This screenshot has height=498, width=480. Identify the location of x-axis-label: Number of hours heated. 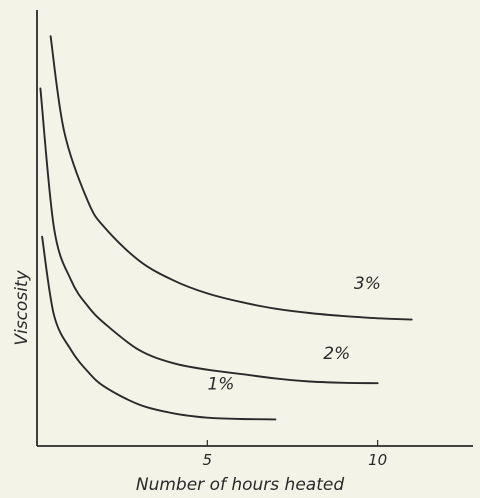
(240, 485).